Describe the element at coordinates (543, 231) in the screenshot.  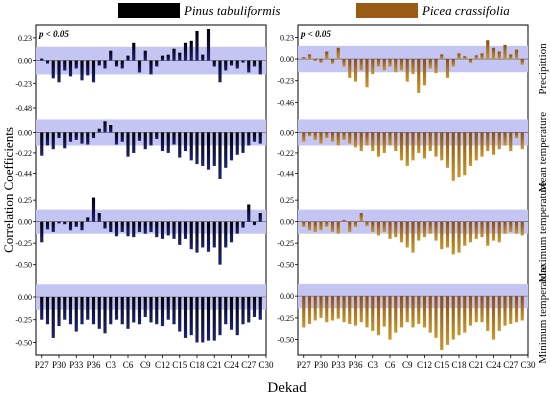
I see `row-label-maximum-temperature: Maximum temperature` at that location.